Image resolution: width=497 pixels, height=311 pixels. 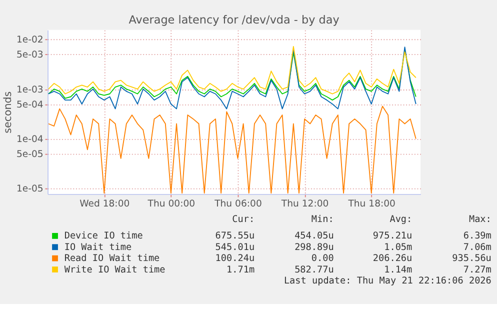 What do you see at coordinates (238, 204) in the screenshot?
I see `x-tick-label: Thu 06:00` at bounding box center [238, 204].